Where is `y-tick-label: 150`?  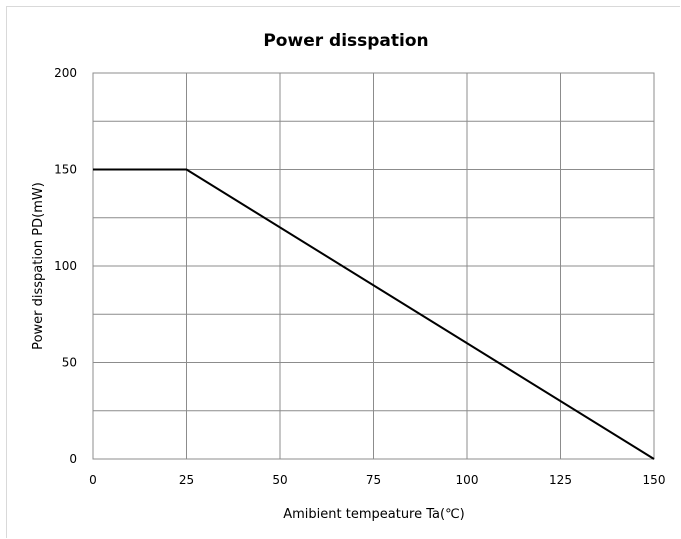 y-tick-label: 150 is located at coordinates (65, 170).